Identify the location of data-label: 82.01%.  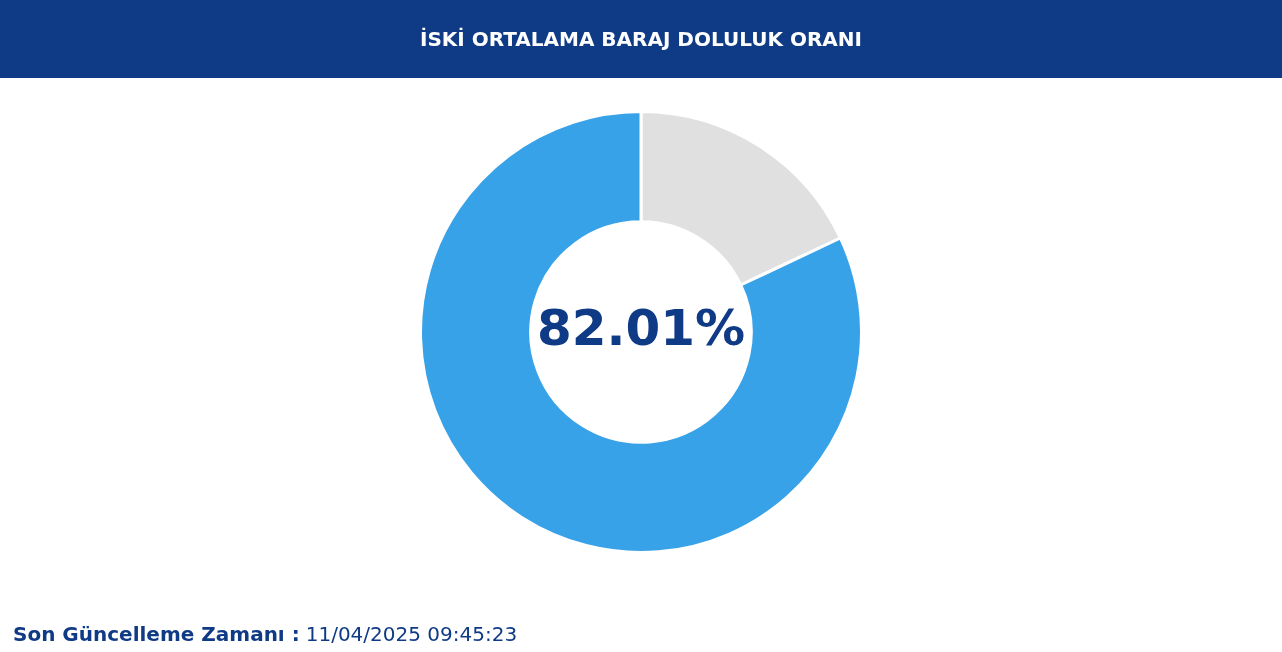
(641, 327).